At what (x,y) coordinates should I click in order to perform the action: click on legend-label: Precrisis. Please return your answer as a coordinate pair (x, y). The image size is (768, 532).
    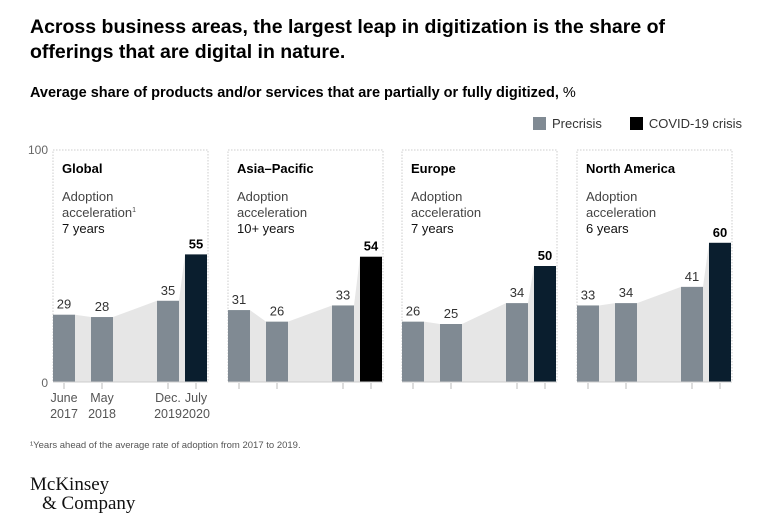
    Looking at the image, I should click on (577, 123).